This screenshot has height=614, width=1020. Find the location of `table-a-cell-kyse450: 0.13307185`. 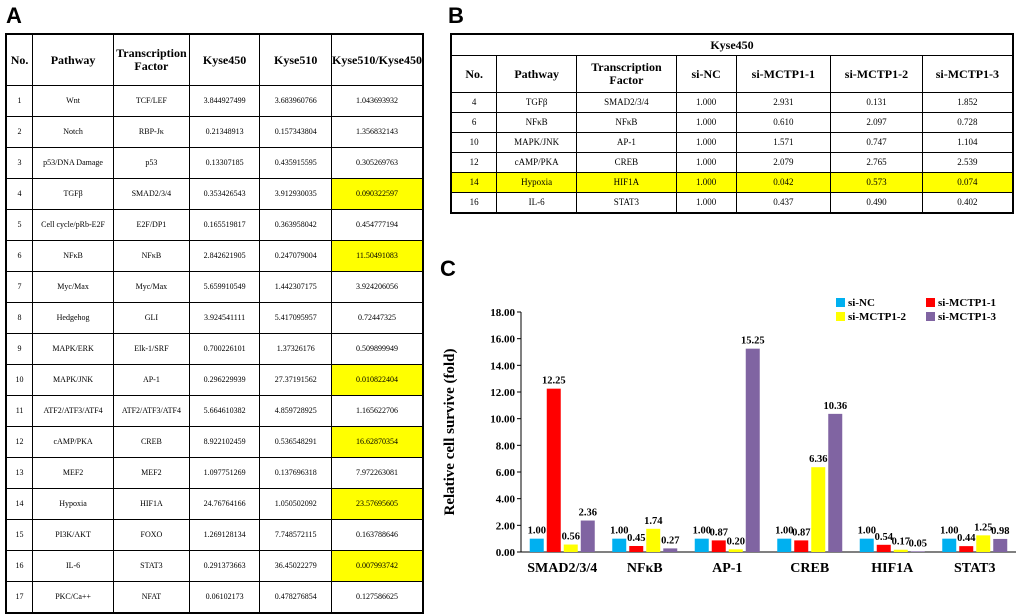

table-a-cell-kyse450: 0.13307185 is located at coordinates (224, 163).